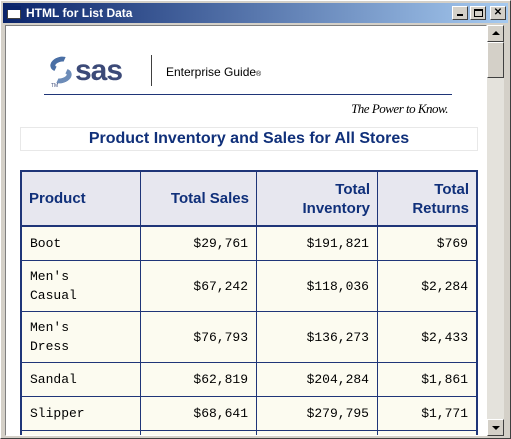 This screenshot has width=511, height=439. Describe the element at coordinates (427, 337) in the screenshot. I see `cell-total-returns: $2,433` at that location.